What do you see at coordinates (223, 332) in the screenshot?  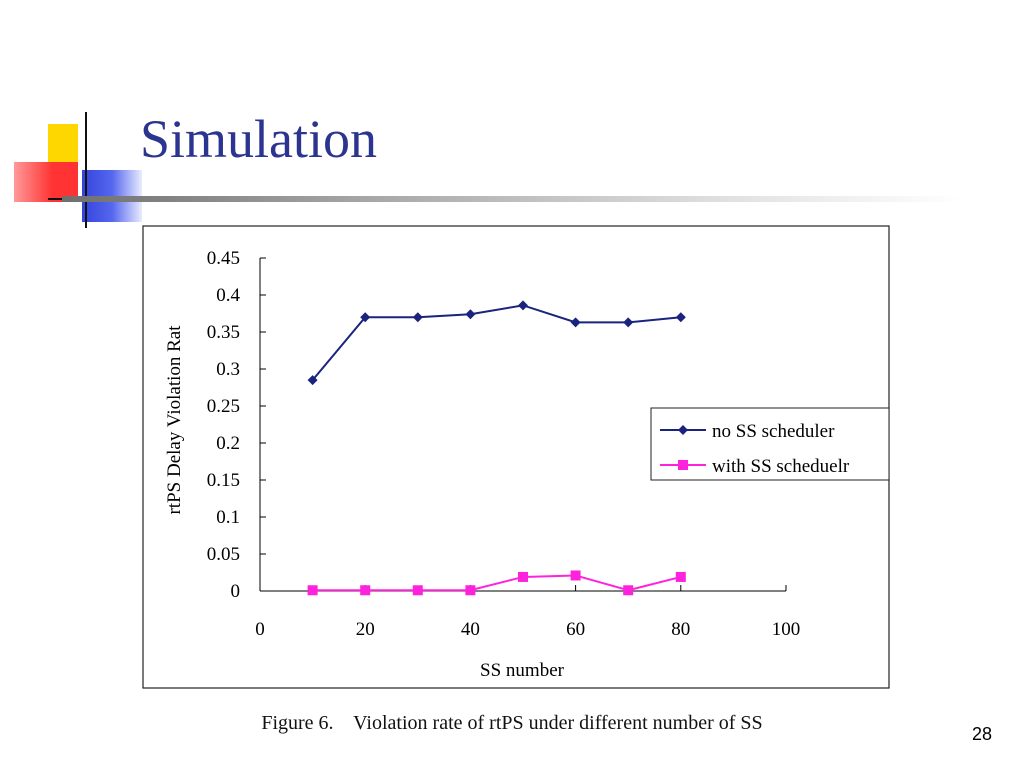 I see `y-tick-label: 0.35` at bounding box center [223, 332].